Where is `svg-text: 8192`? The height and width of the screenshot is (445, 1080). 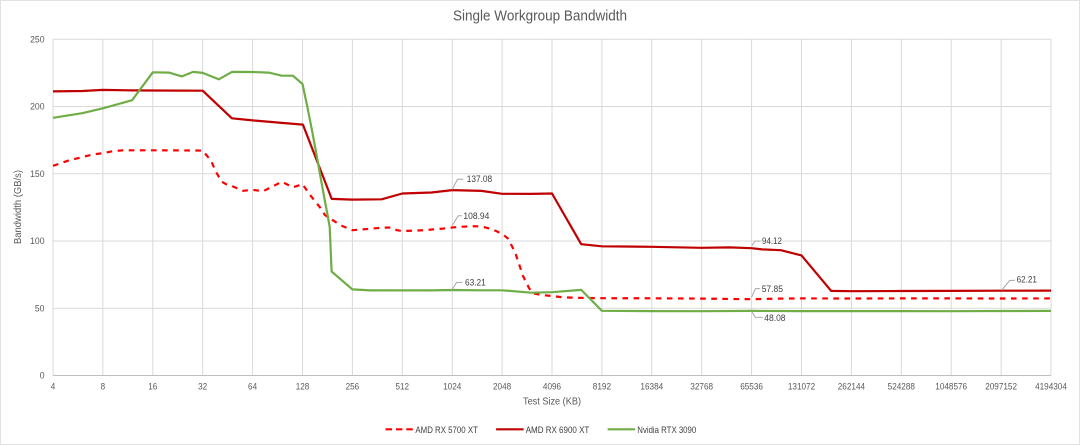 svg-text: 8192 is located at coordinates (602, 387).